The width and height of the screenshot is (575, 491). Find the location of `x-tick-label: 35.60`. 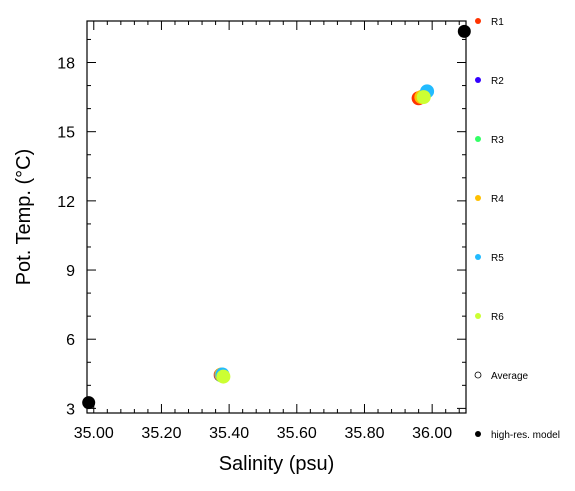

x-tick-label: 35.60 is located at coordinates (297, 433).